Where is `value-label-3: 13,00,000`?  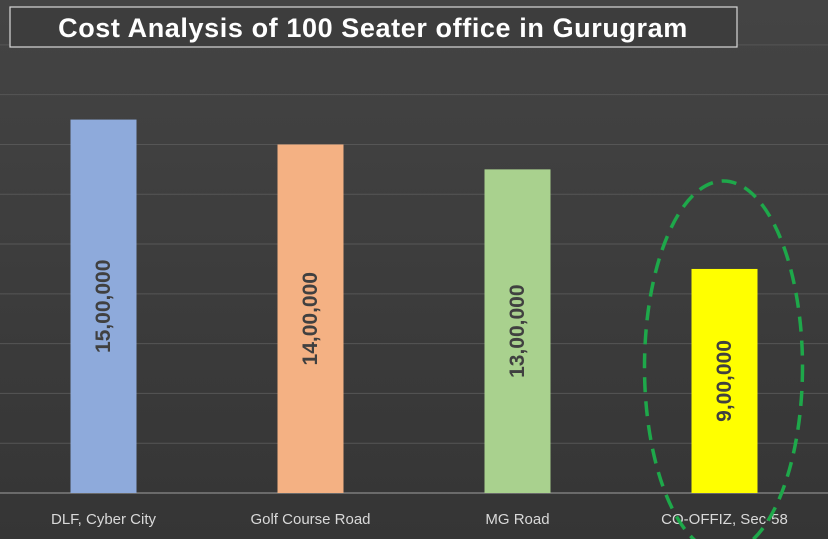 value-label-3: 13,00,000 is located at coordinates (517, 330).